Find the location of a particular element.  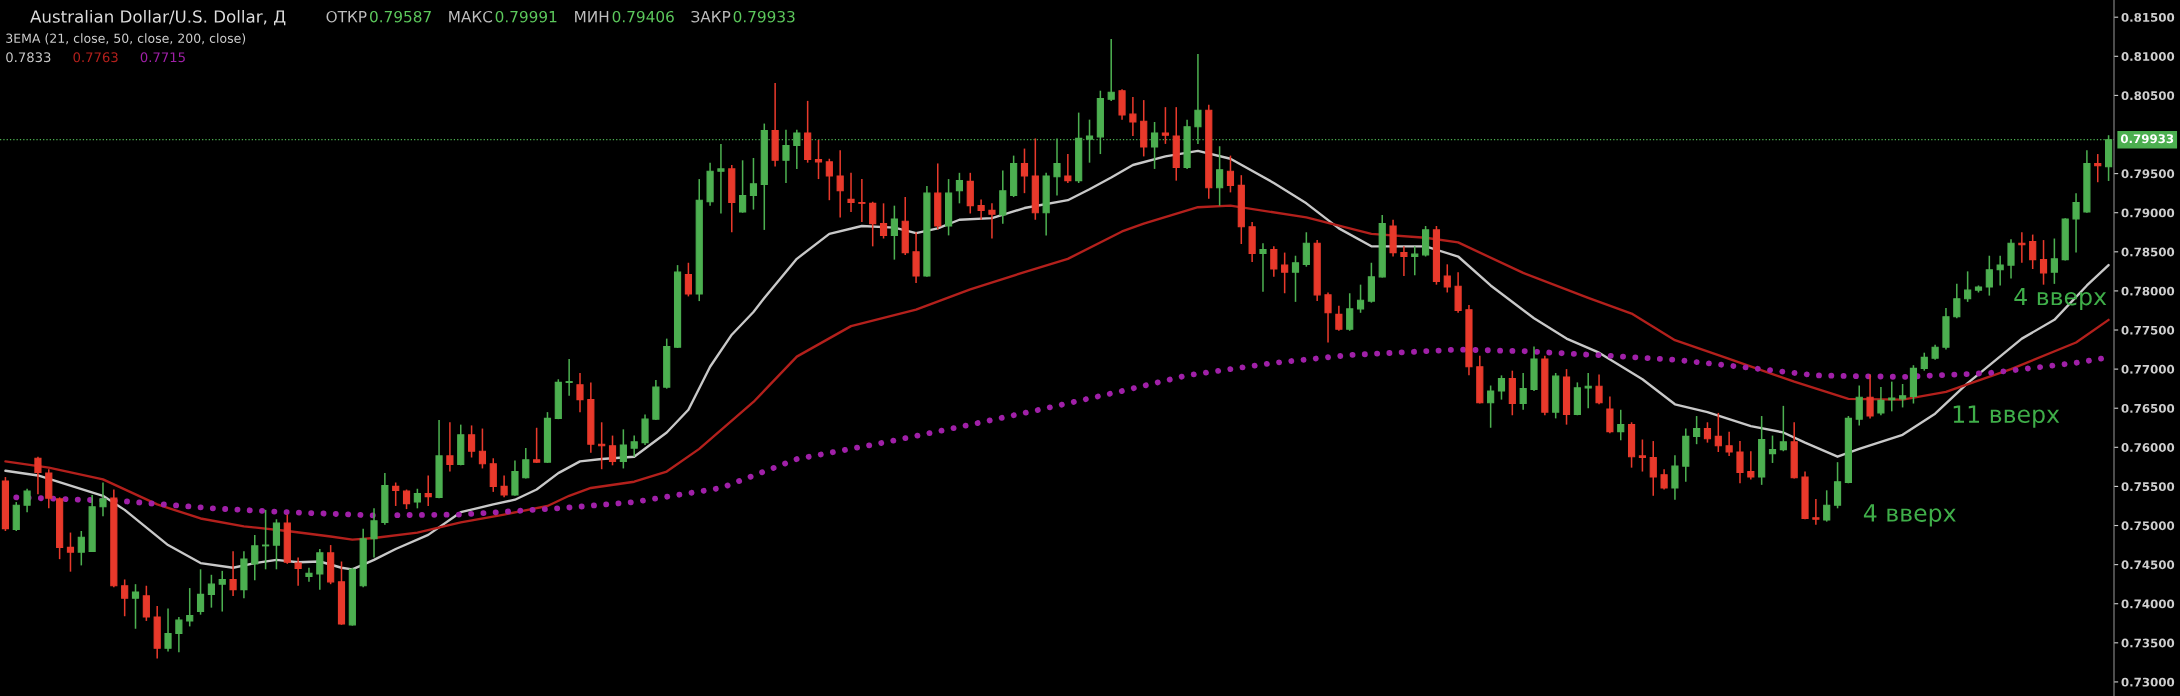

y-tick-label: 0.81500 is located at coordinates (2148, 17).